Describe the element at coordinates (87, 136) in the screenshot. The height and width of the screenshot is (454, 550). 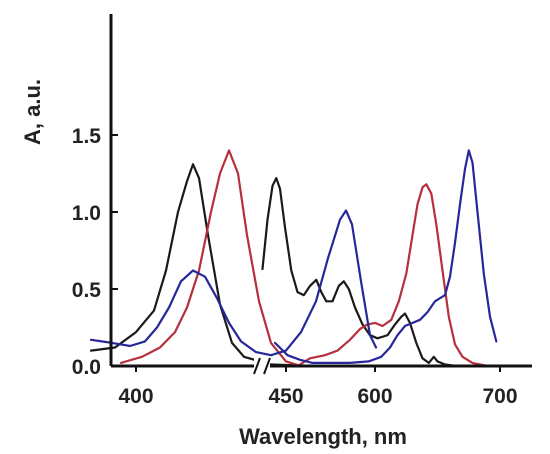
I see `y-tick-label: 1.5` at that location.